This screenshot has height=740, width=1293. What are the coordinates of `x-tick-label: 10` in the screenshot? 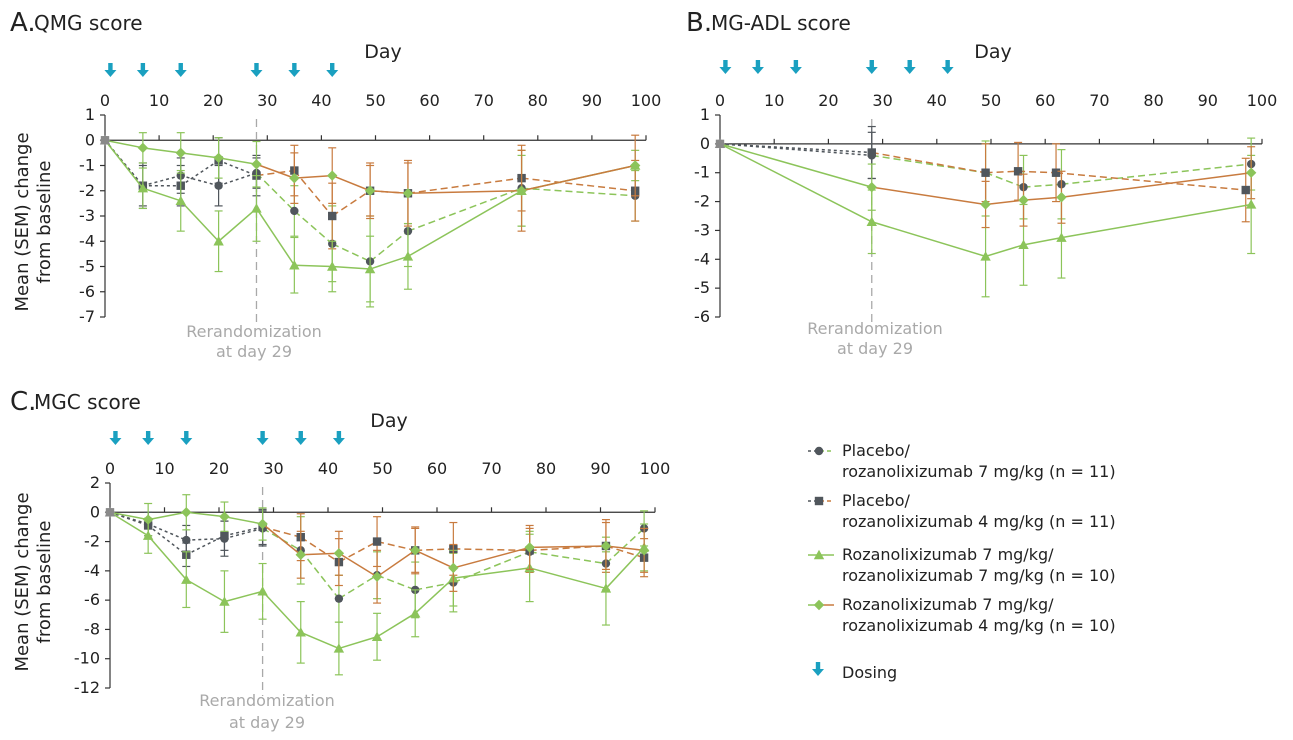 It's located at (164, 468).